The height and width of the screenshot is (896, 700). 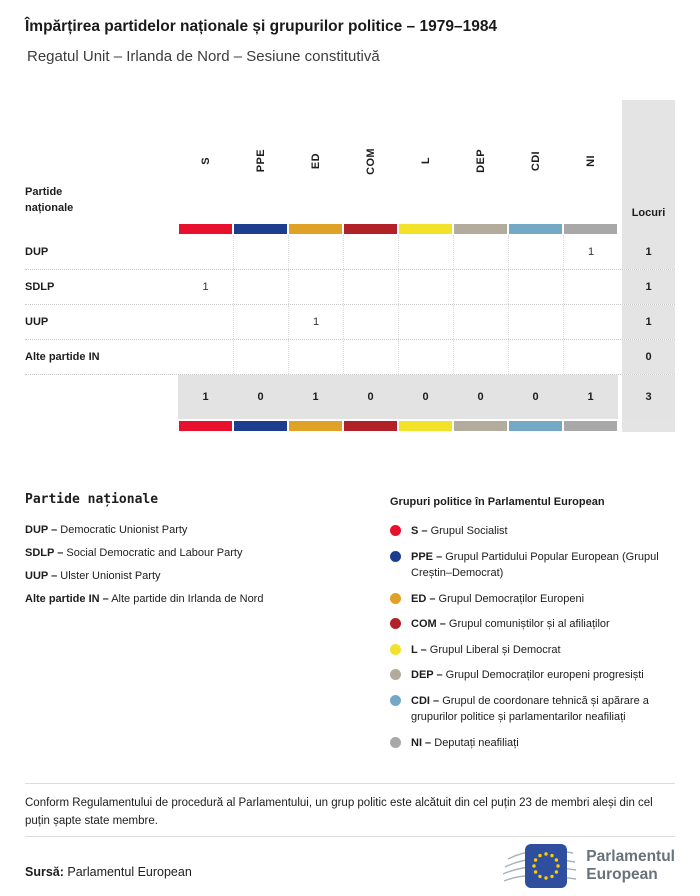 I want to click on group-legend-item: NI – Deputați neafiliați, so click(x=540, y=743).